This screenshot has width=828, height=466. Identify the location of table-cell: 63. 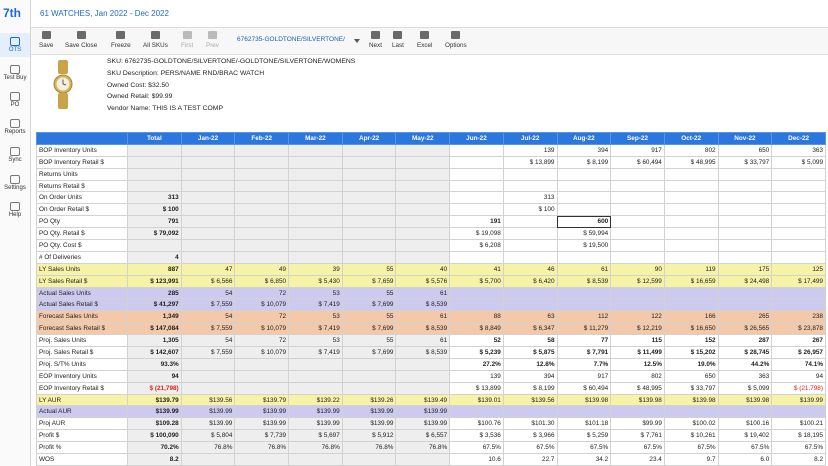
(530, 317).